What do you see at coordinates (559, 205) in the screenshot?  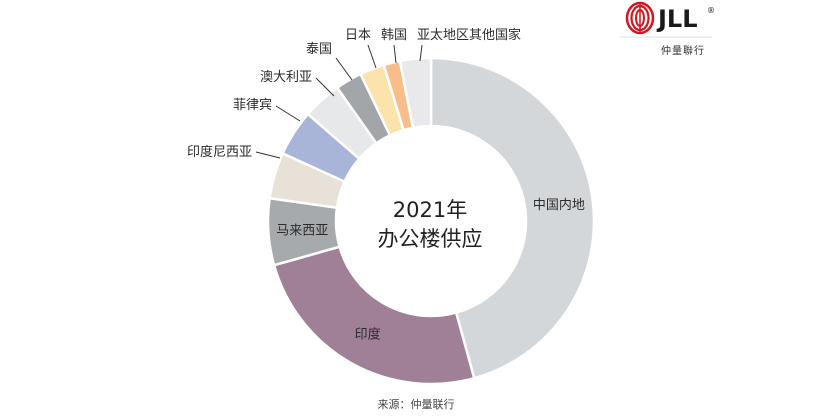 I see `label-slice-1: 中国内地` at bounding box center [559, 205].